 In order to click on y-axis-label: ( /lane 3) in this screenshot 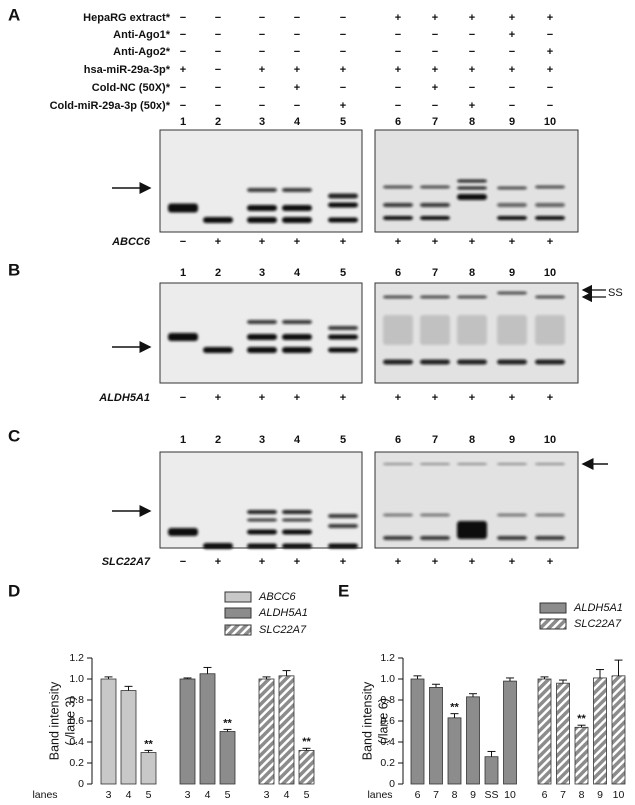, I will do `click(70, 720)`.